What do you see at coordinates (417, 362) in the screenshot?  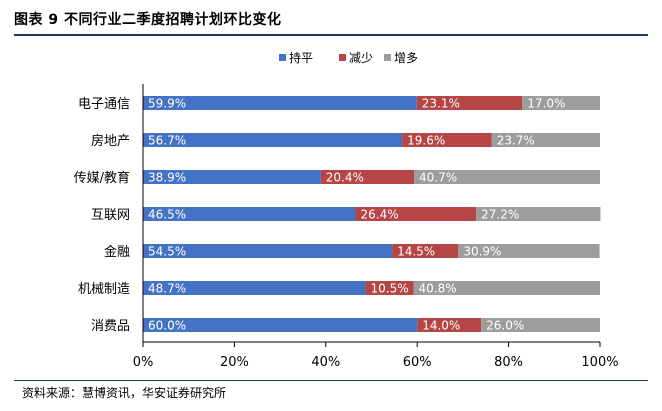 I see `x-tick-label: 60%` at bounding box center [417, 362].